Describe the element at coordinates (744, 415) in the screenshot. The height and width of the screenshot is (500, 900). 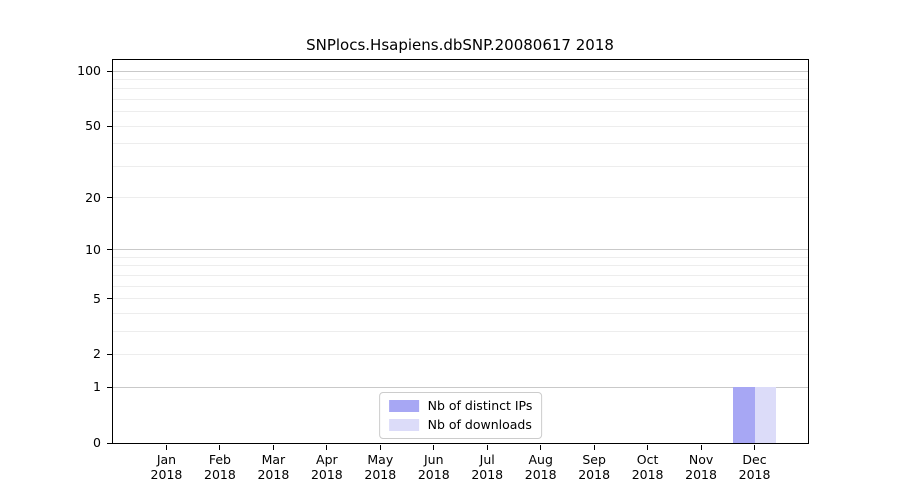
I see `bar-dec-series0` at that location.